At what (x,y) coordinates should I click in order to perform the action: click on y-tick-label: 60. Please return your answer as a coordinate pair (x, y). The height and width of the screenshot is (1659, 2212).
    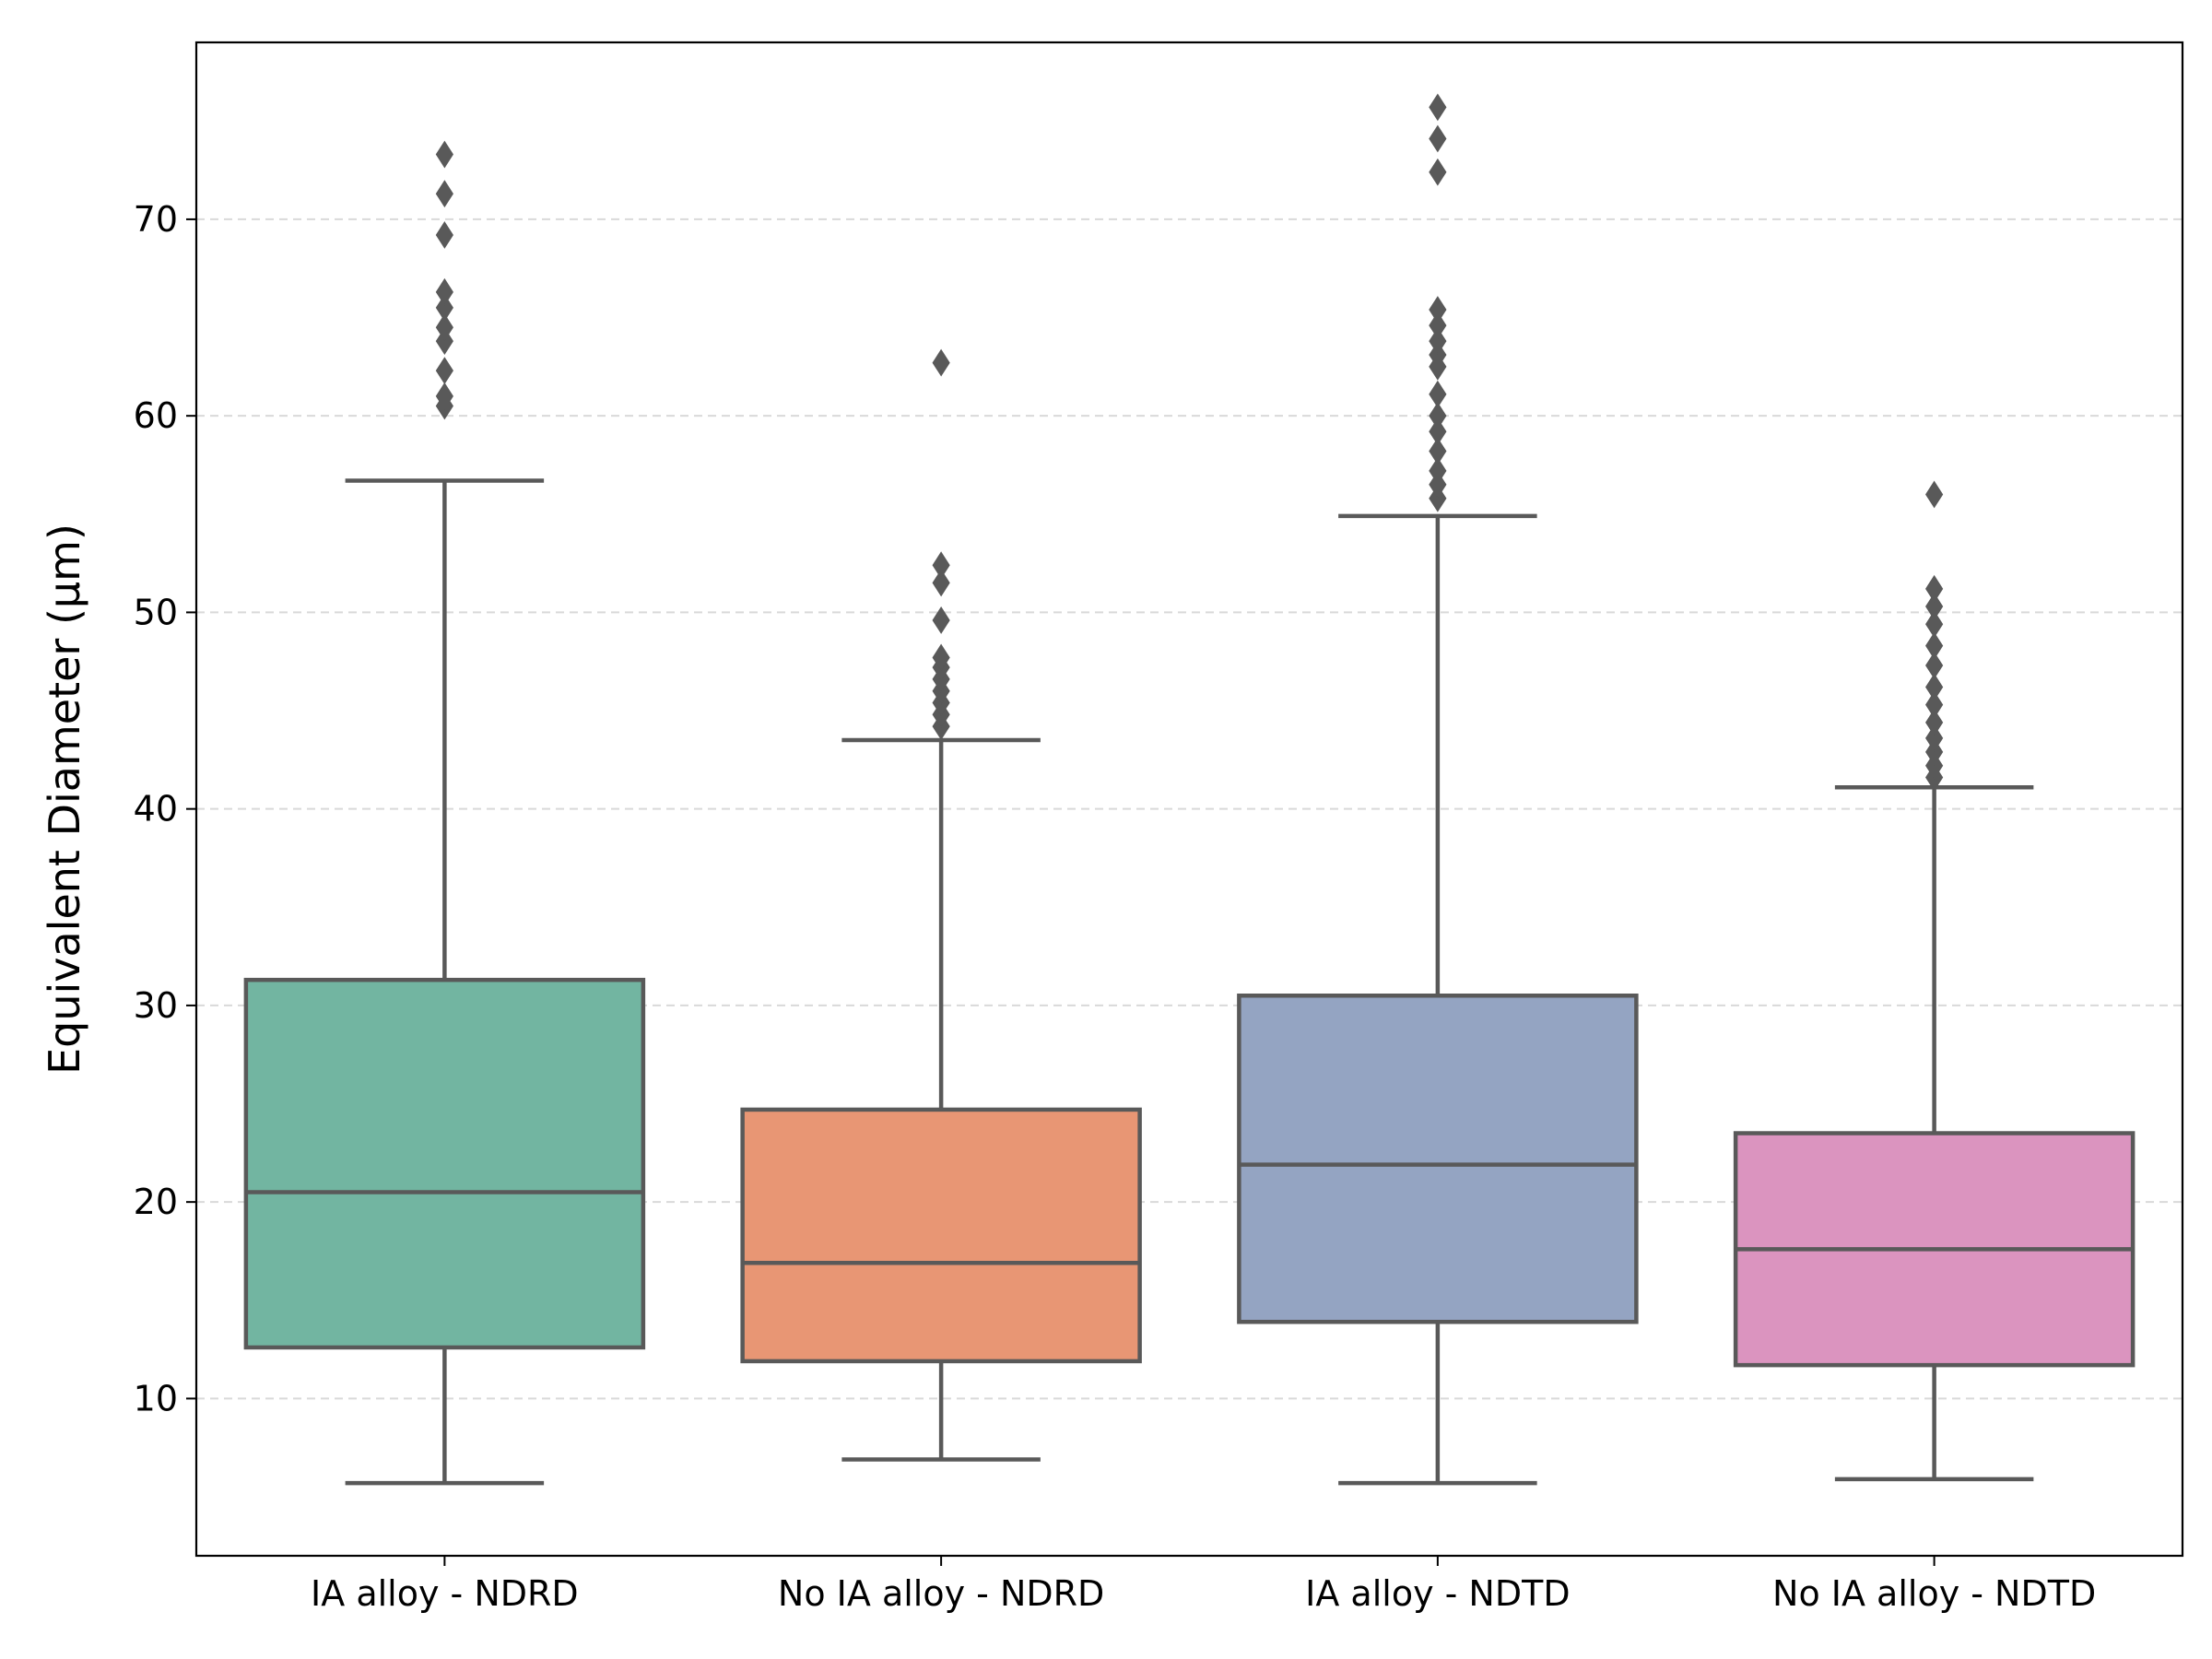
    Looking at the image, I should click on (156, 415).